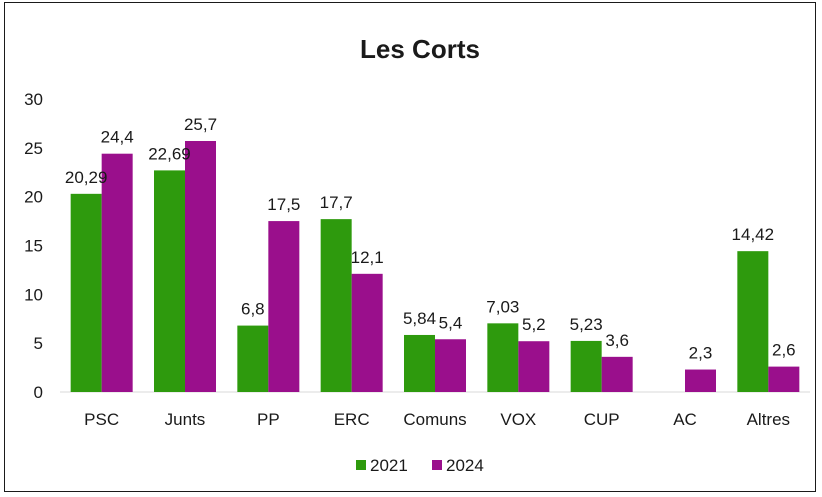 The height and width of the screenshot is (497, 822). What do you see at coordinates (336, 202) in the screenshot?
I see `data-label-2021-erc: 17,7` at bounding box center [336, 202].